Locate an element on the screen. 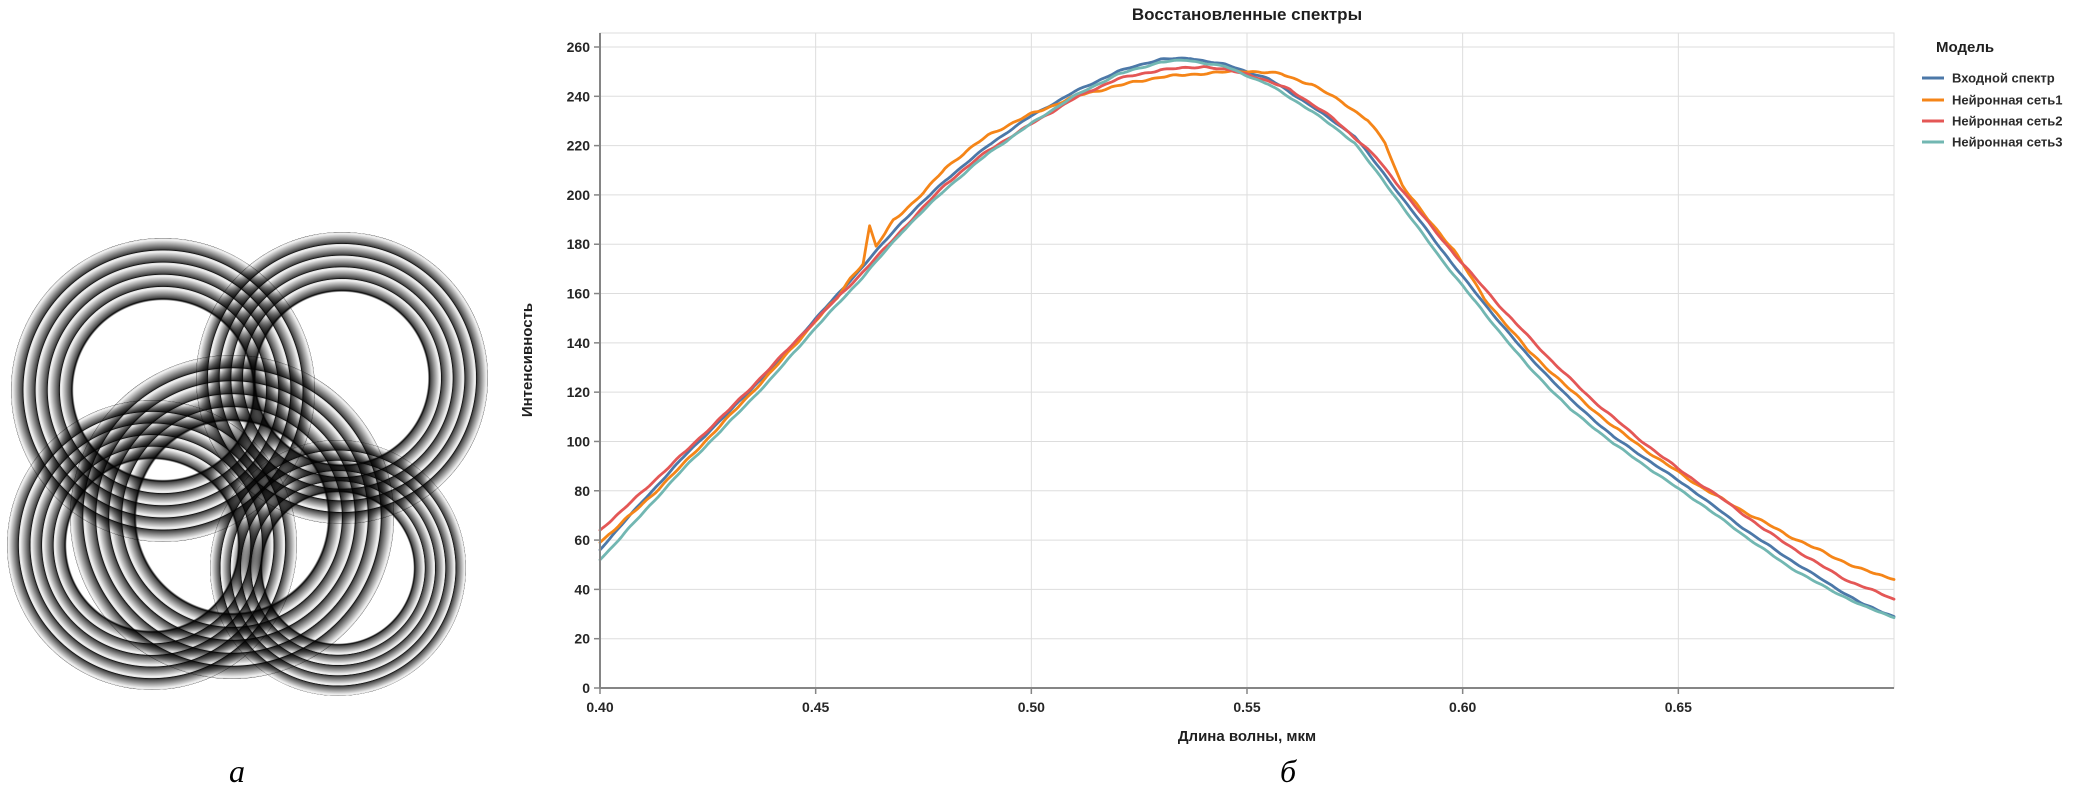 The height and width of the screenshot is (794, 2086). legend-item-label: Нейронная сеть3 is located at coordinates (2007, 142).